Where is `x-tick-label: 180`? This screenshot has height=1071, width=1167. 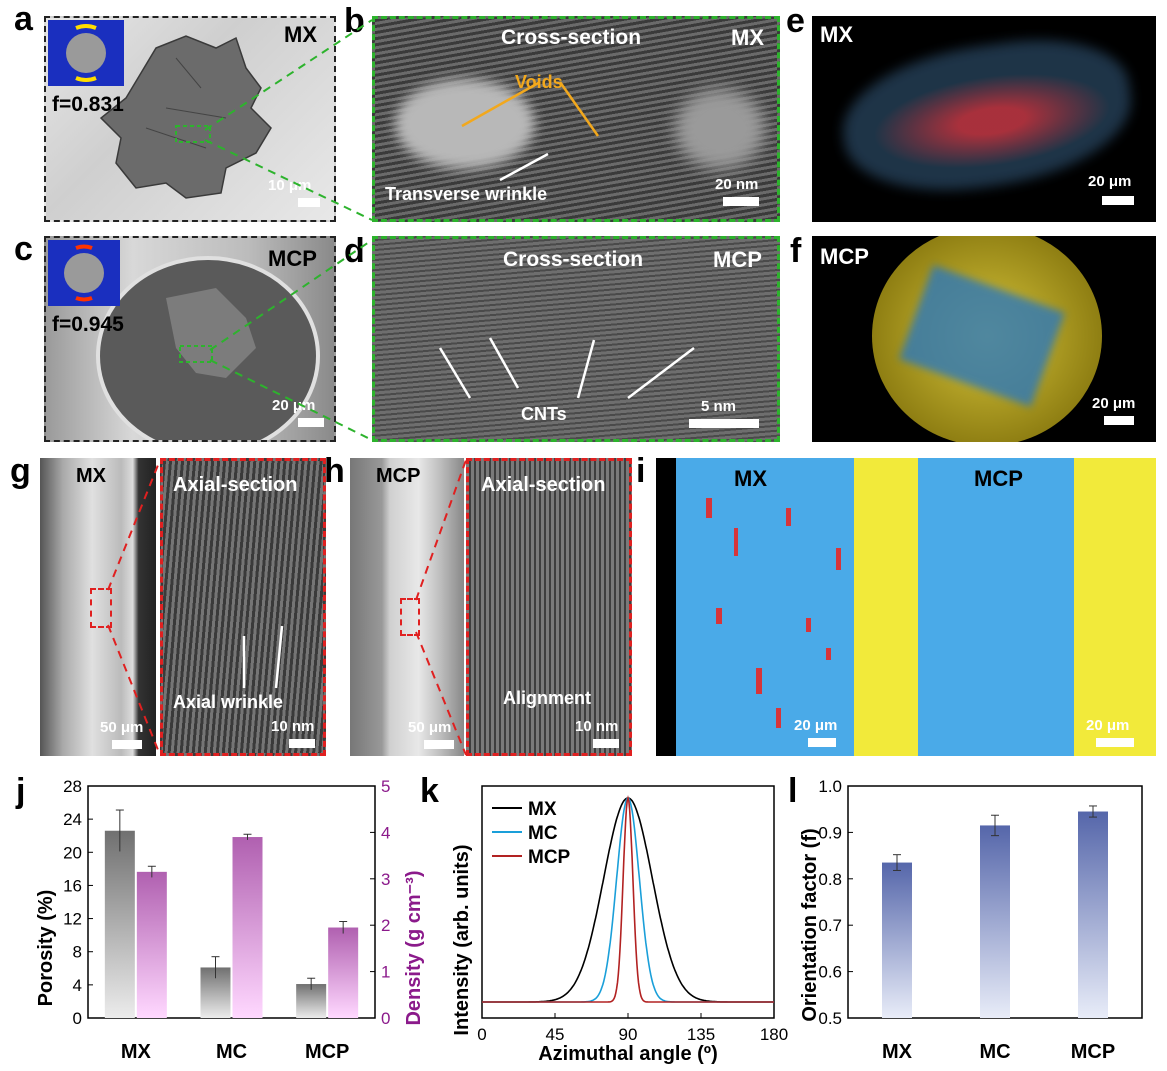
x-tick-label: 180 is located at coordinates (774, 1034).